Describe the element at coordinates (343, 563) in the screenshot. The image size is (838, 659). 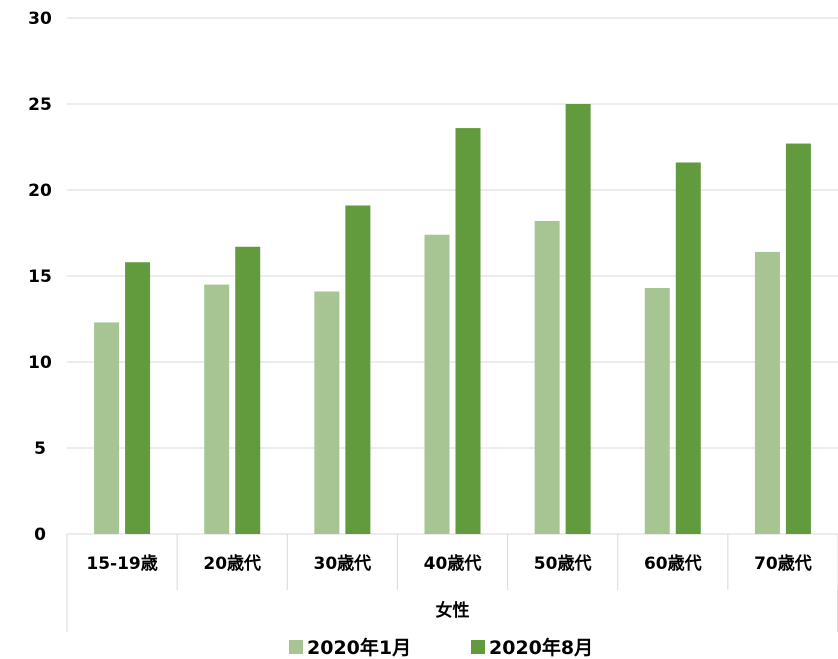
I see `x-category-label: 30歳代` at that location.